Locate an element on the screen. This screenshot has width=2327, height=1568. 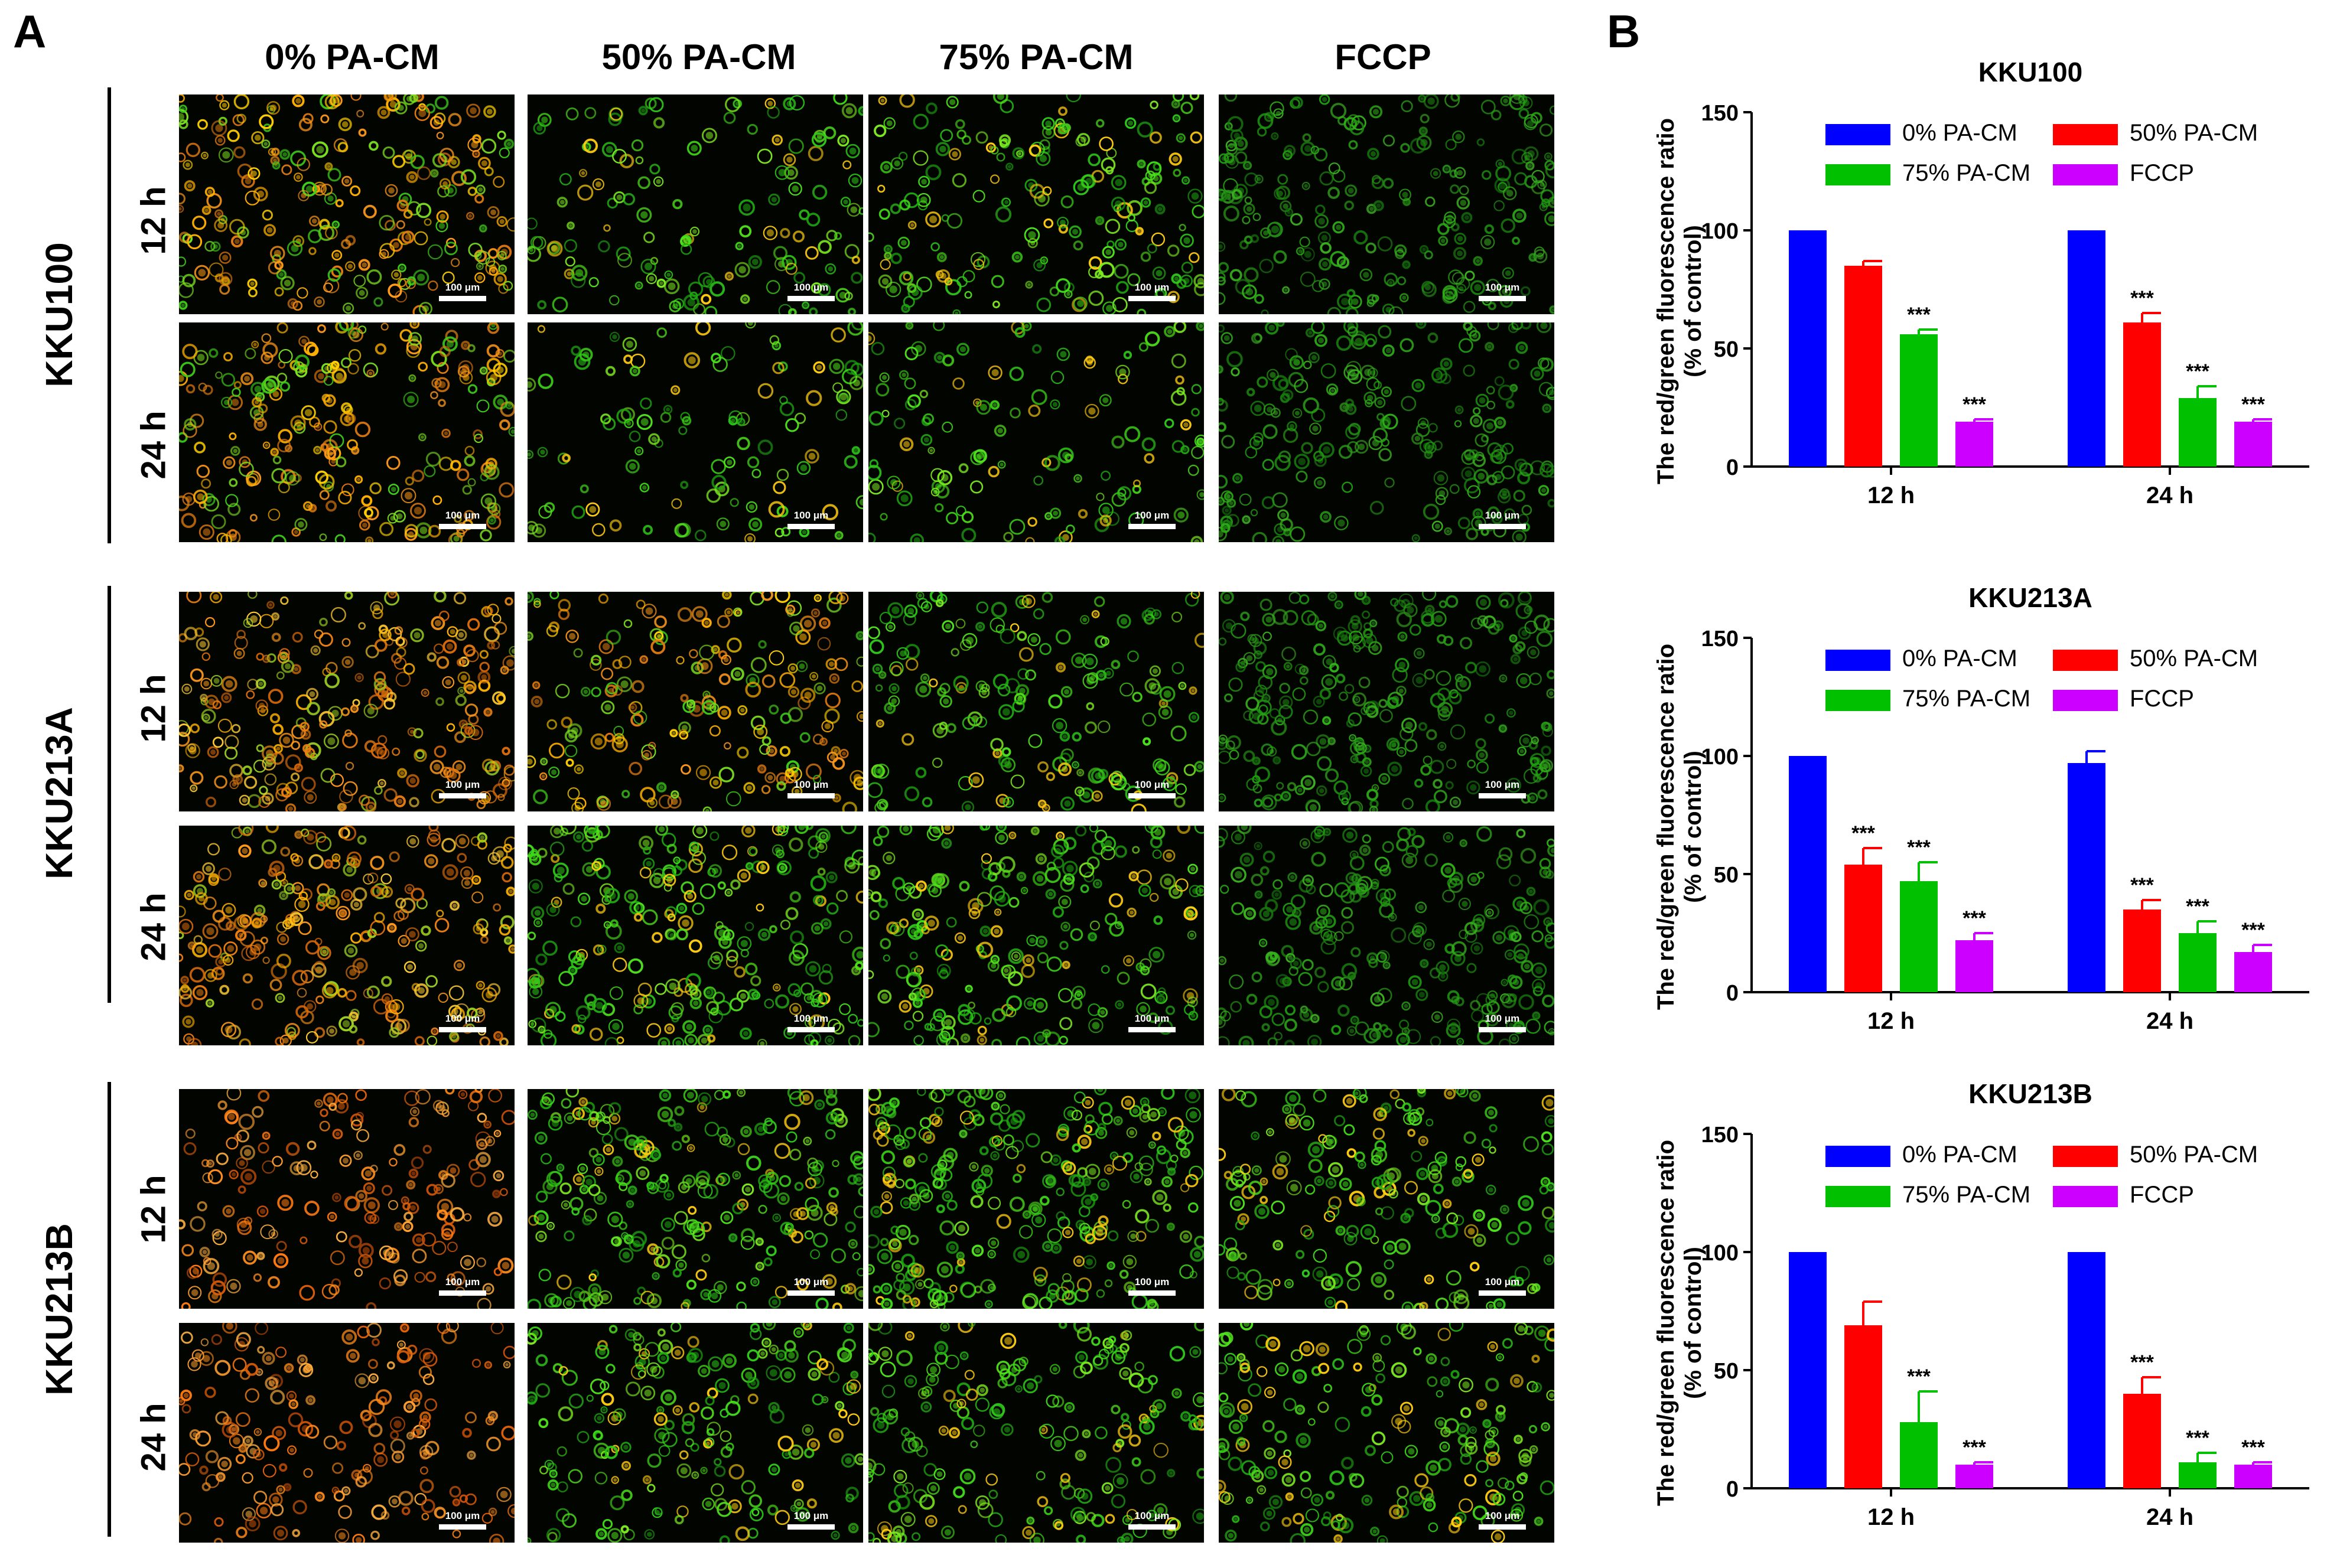
kku213a-bracket is located at coordinates (109, 794).